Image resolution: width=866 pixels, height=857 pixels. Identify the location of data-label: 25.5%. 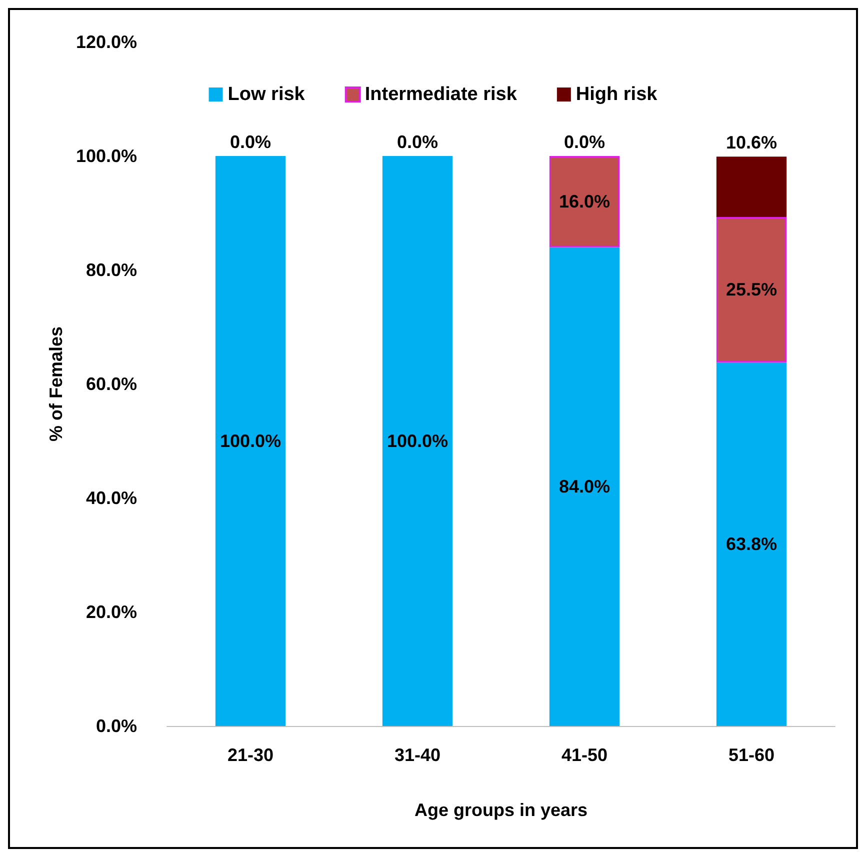
(752, 290).